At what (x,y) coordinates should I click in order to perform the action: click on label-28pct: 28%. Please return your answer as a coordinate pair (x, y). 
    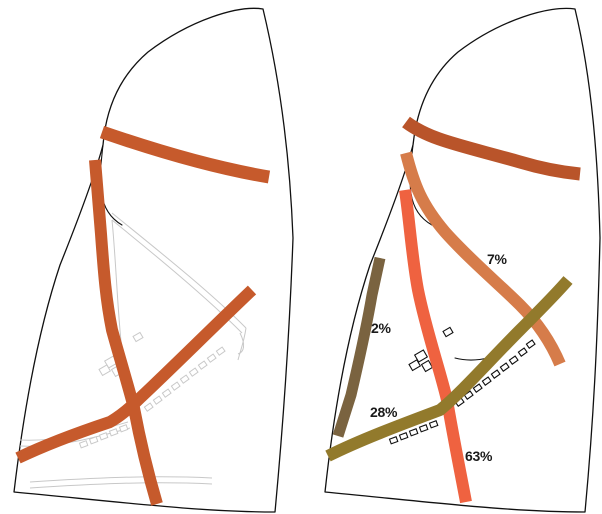
    Looking at the image, I should click on (384, 412).